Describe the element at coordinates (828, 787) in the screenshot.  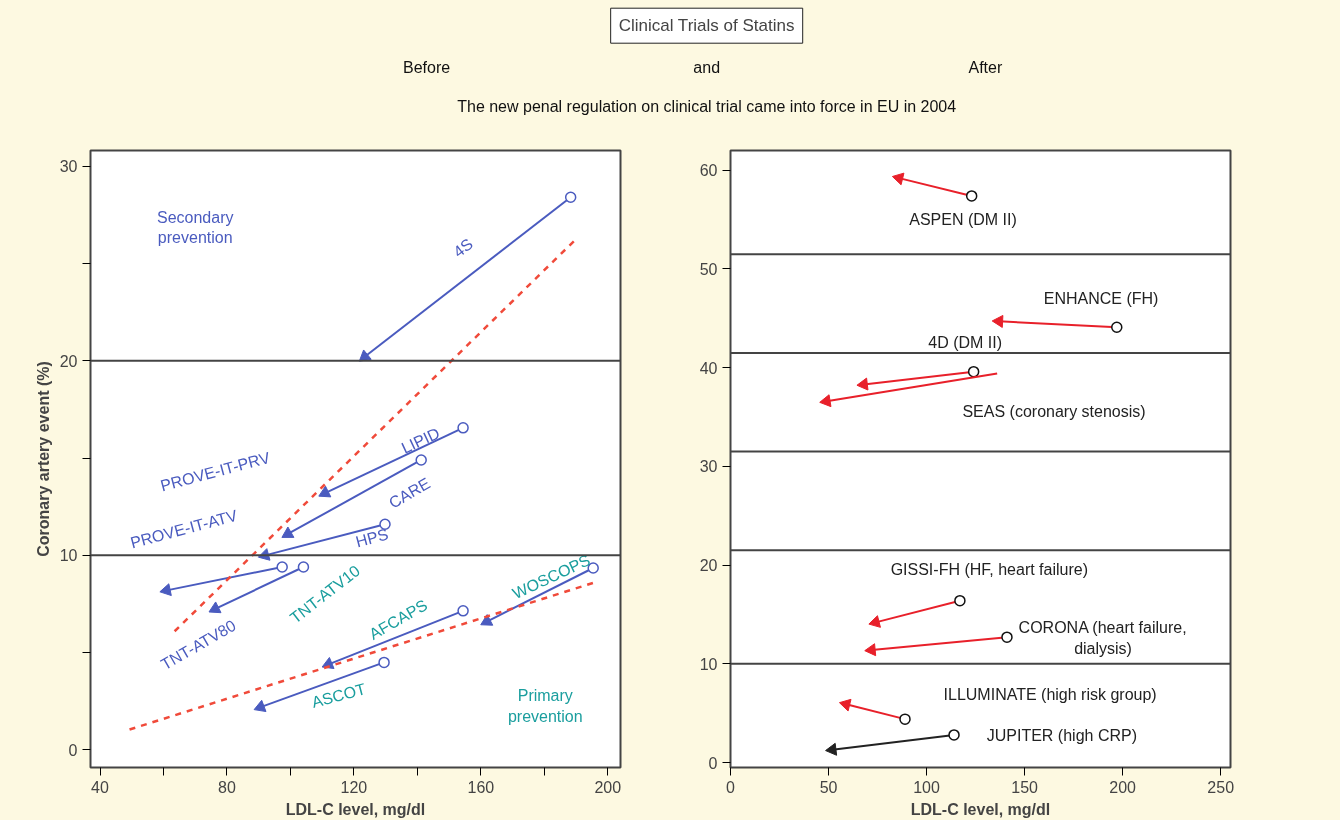
I see `x-tick-label: 50` at that location.